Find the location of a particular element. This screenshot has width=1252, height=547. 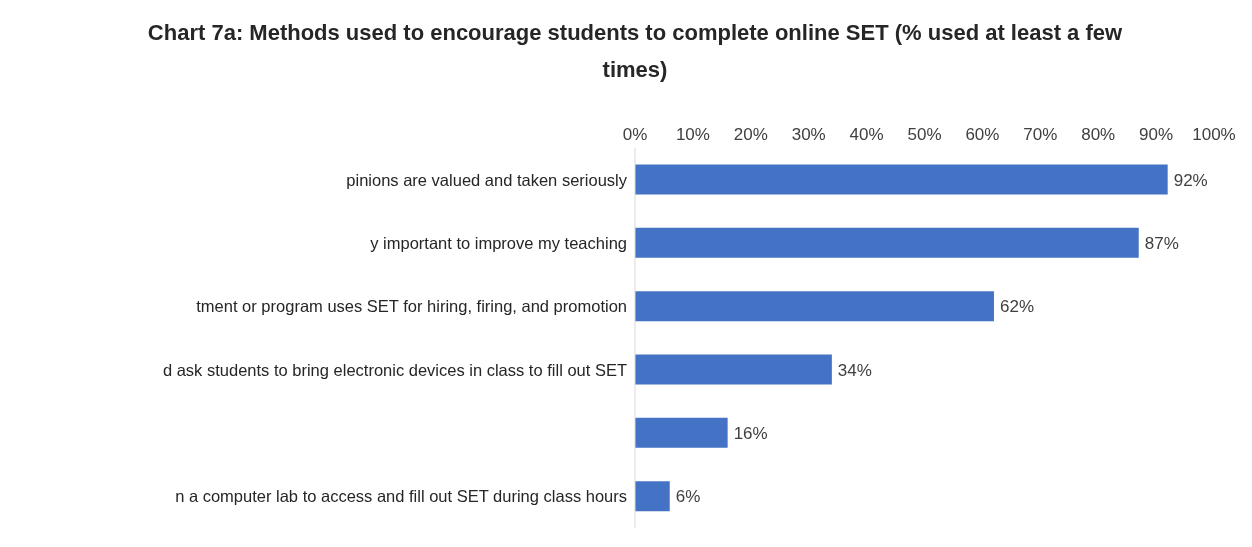

x-tick-label: 80% is located at coordinates (1098, 134).